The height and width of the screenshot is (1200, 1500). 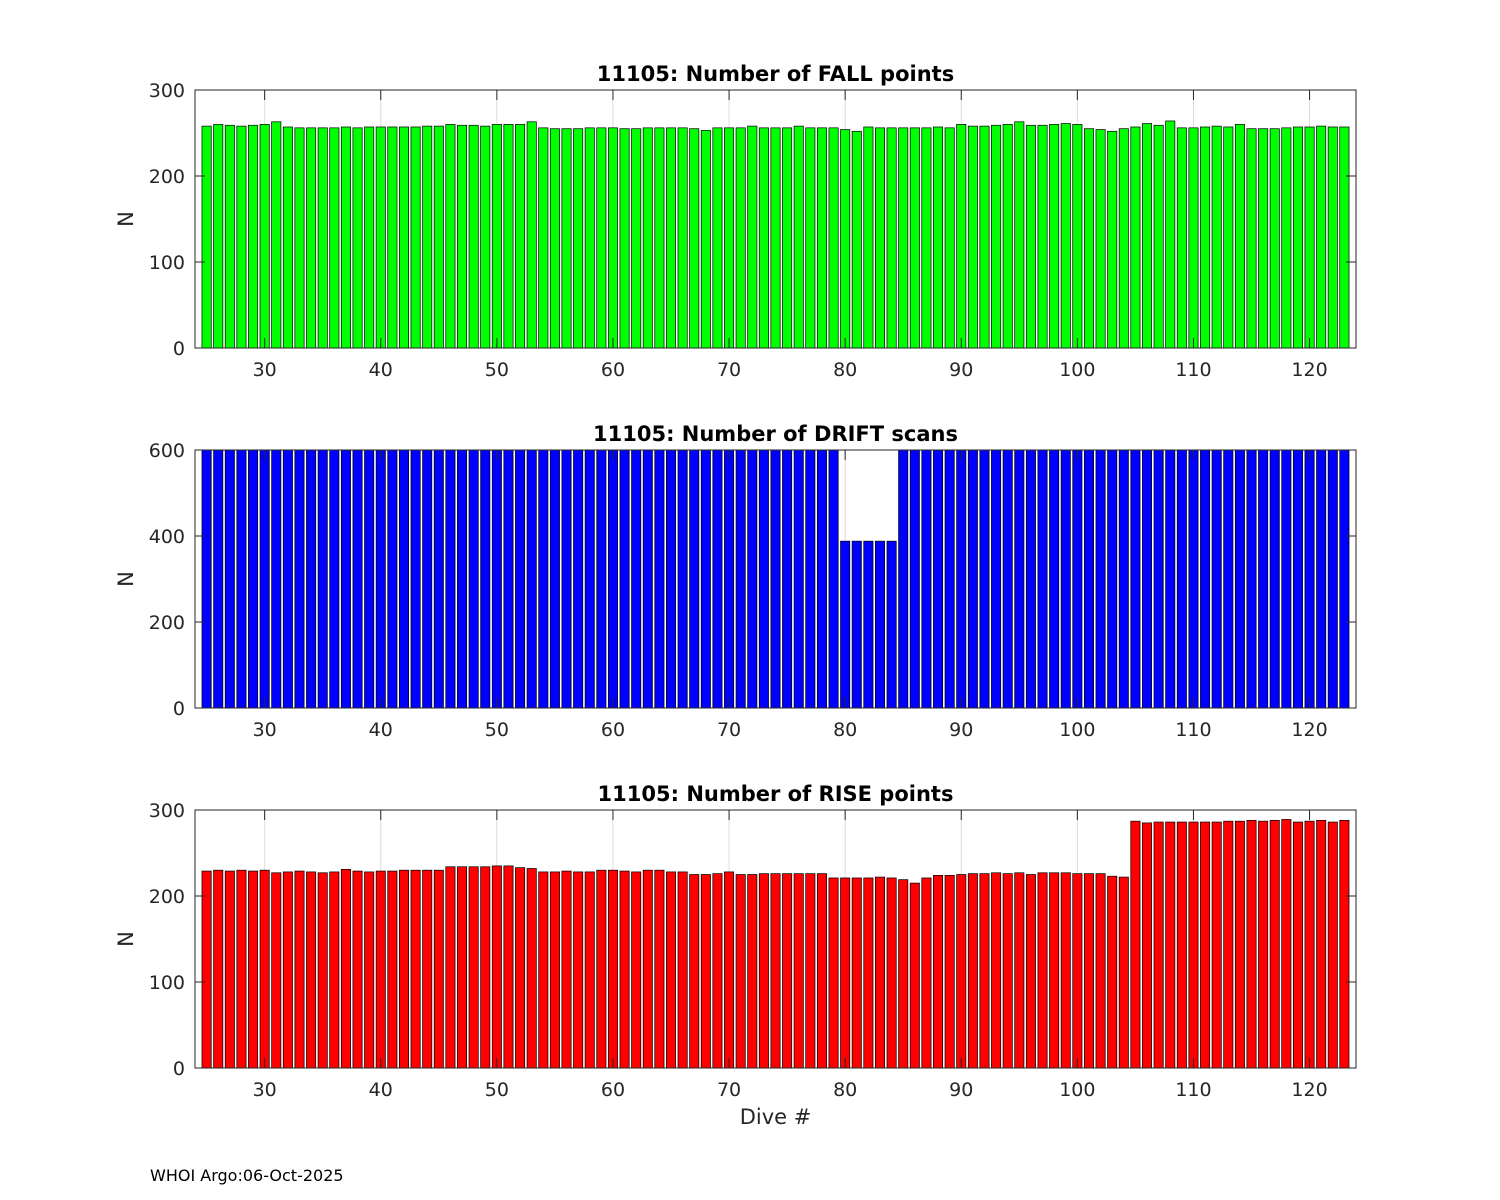 What do you see at coordinates (776, 1117) in the screenshot?
I see `x-axis-label: Dive #` at bounding box center [776, 1117].